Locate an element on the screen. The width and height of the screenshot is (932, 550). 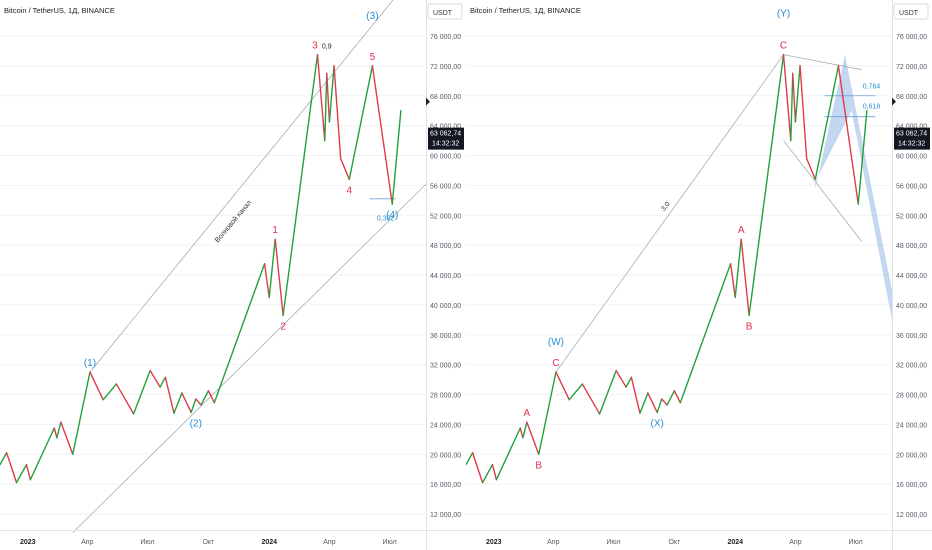
y-tick-label: 28 000,00 is located at coordinates (911, 396).